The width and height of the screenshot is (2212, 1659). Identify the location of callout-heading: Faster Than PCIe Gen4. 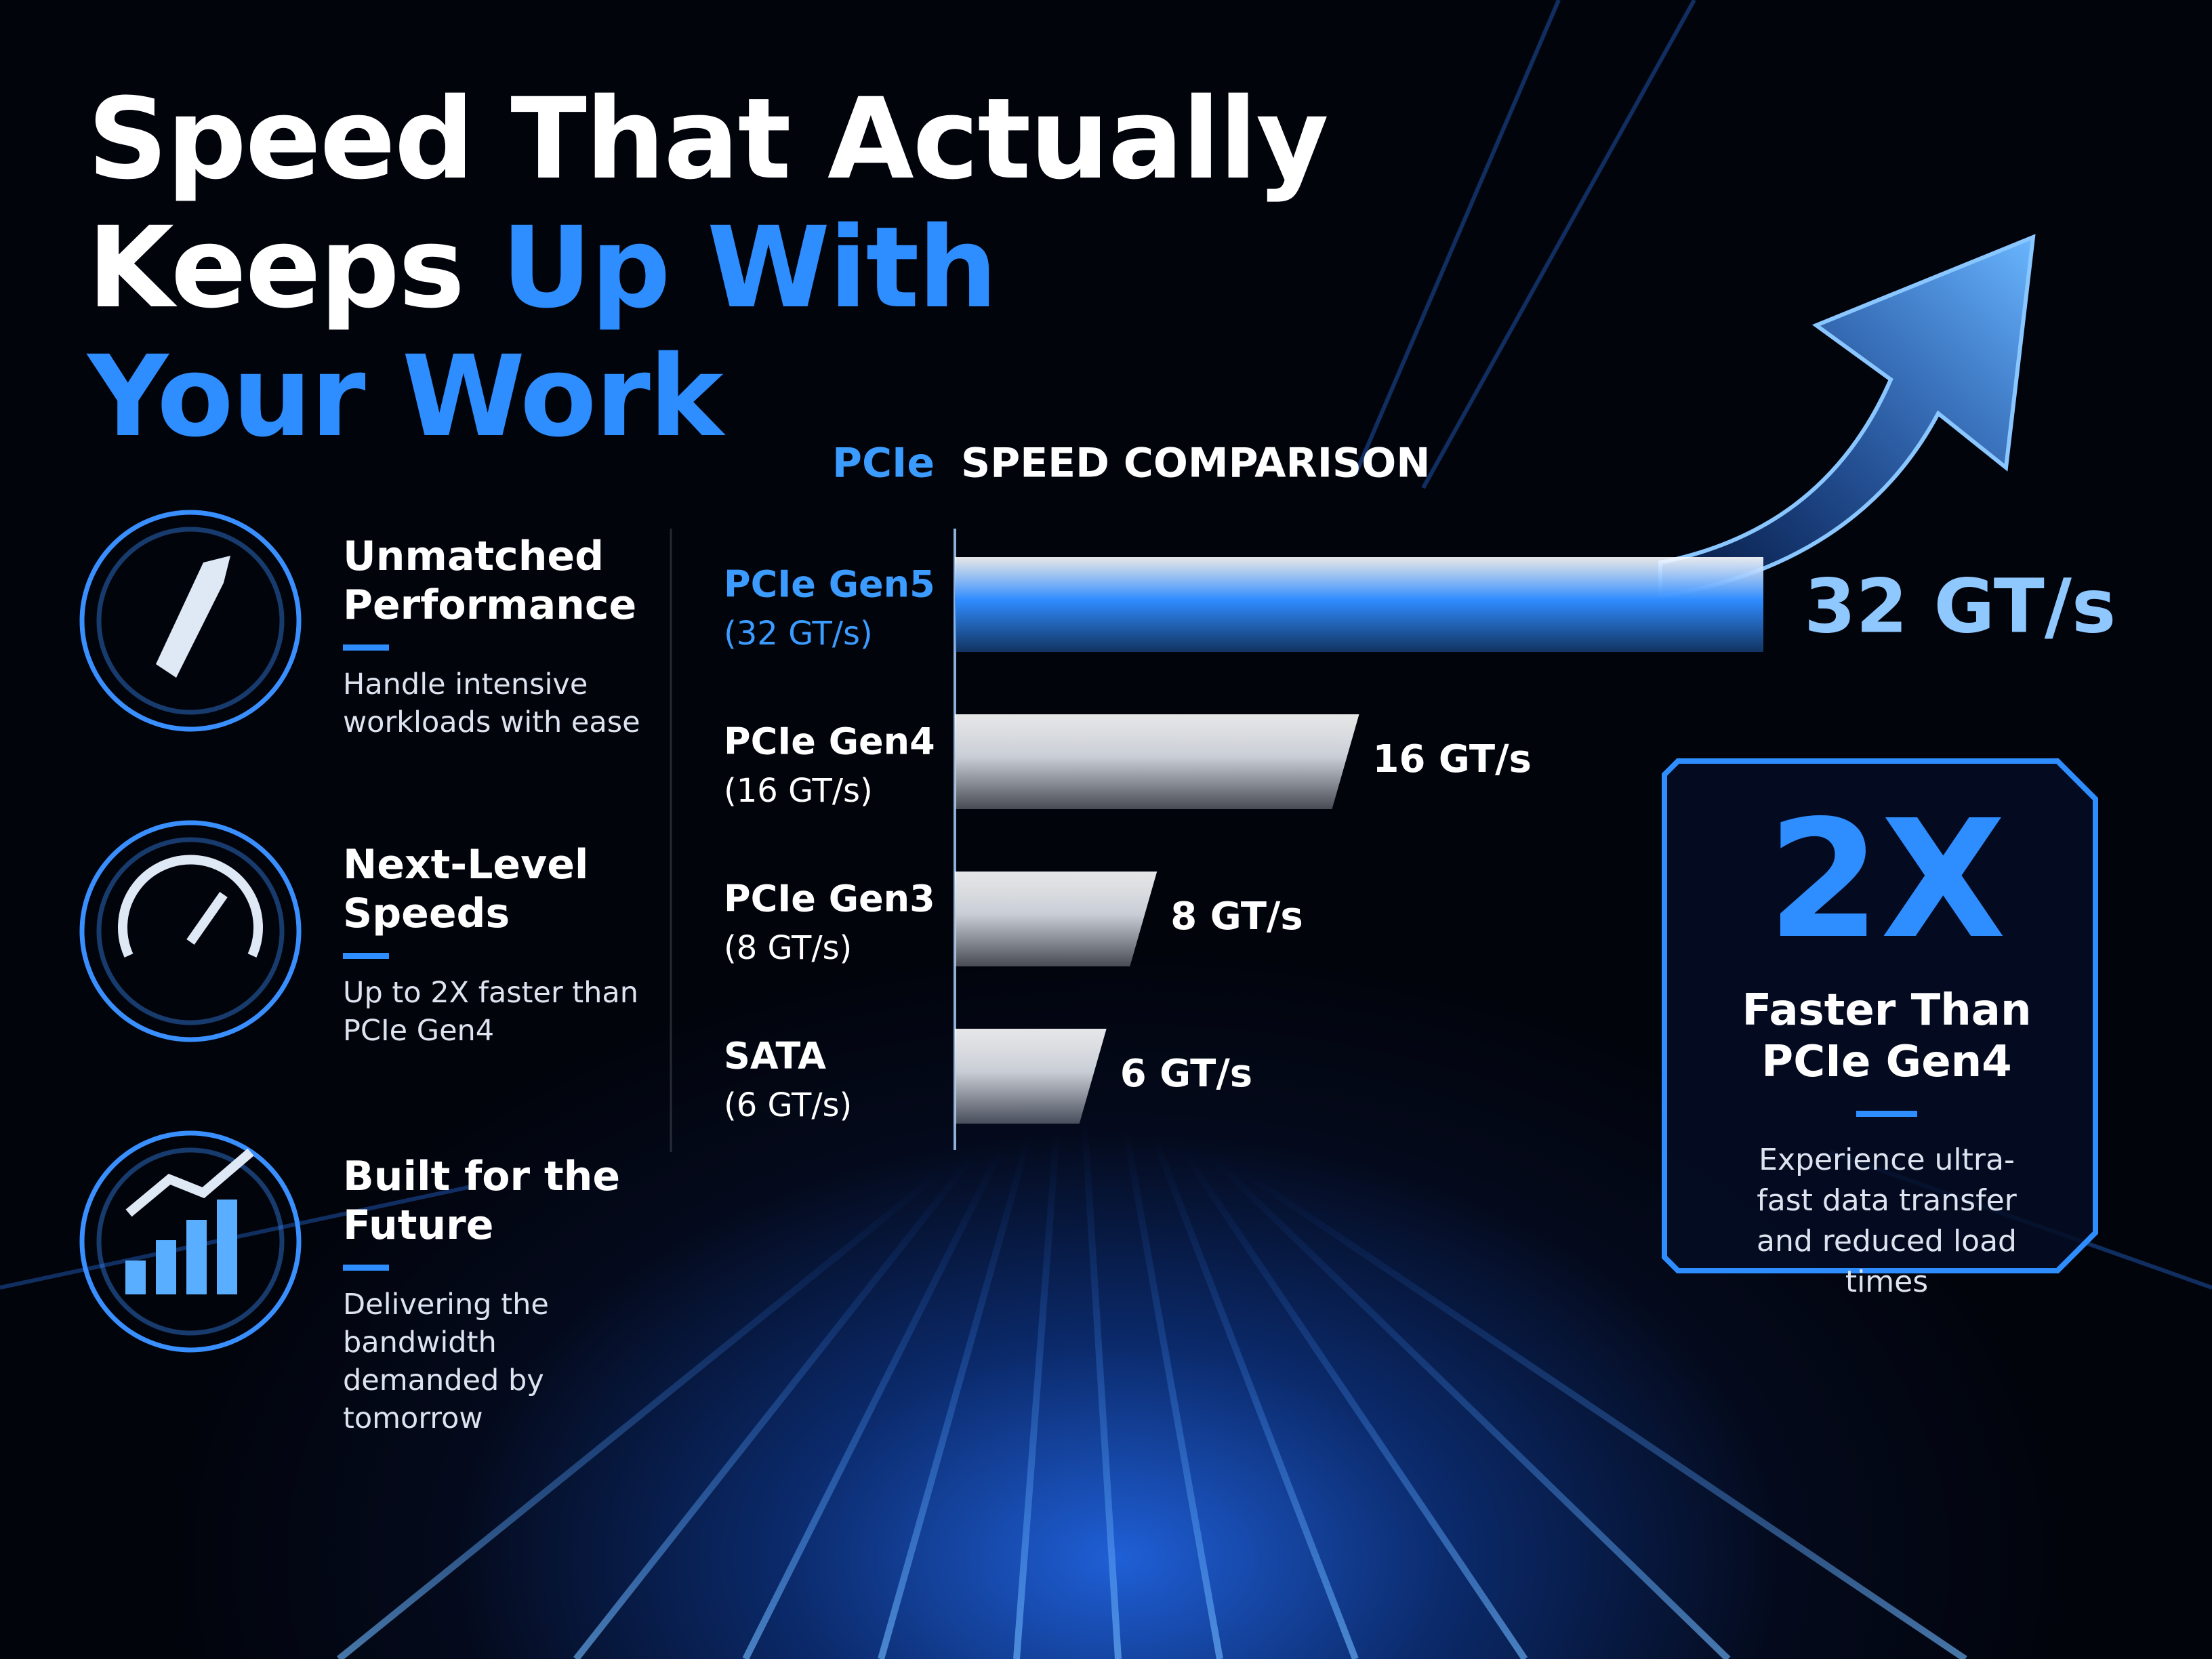
(1887, 1036).